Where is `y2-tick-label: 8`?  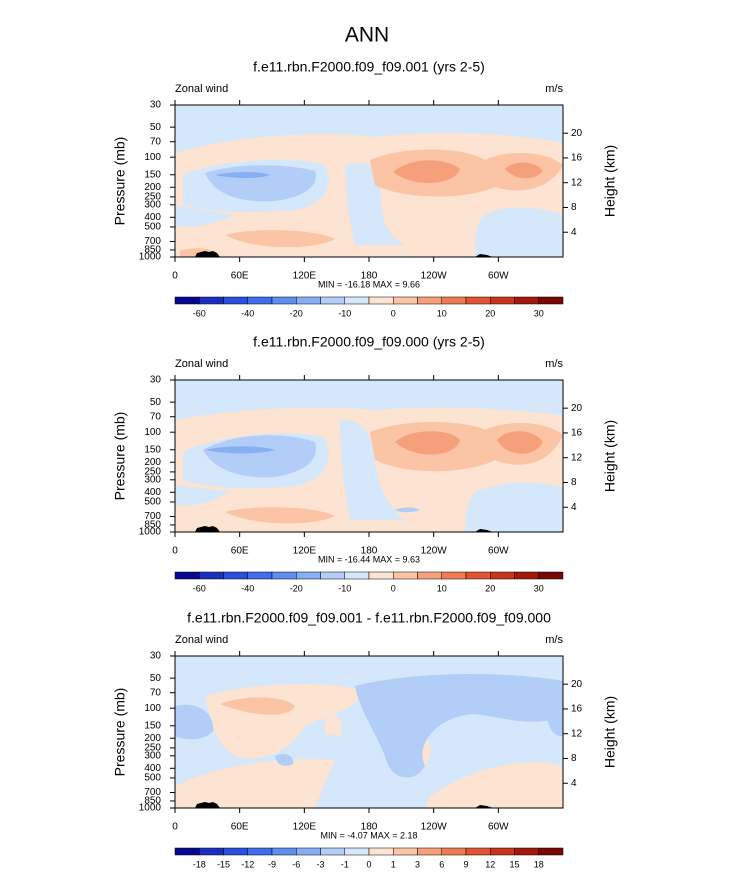
y2-tick-label: 8 is located at coordinates (574, 482).